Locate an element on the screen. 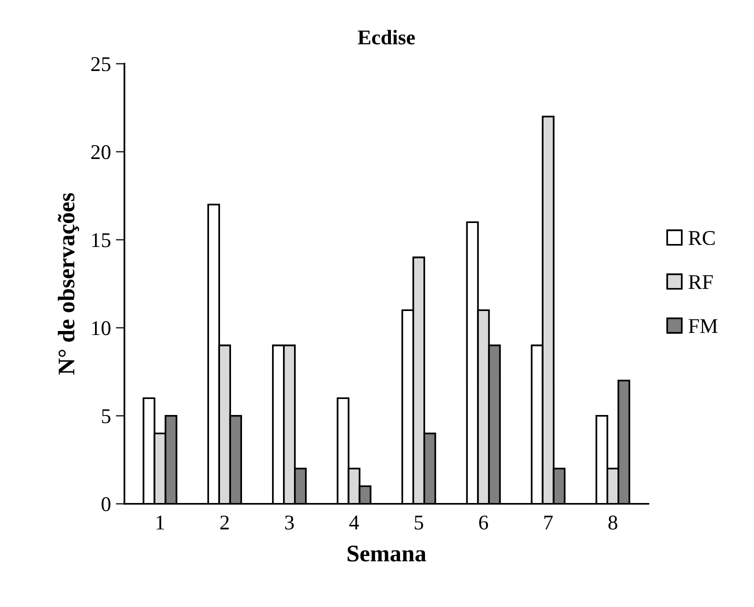  x-axis-title: Semana is located at coordinates (387, 554).